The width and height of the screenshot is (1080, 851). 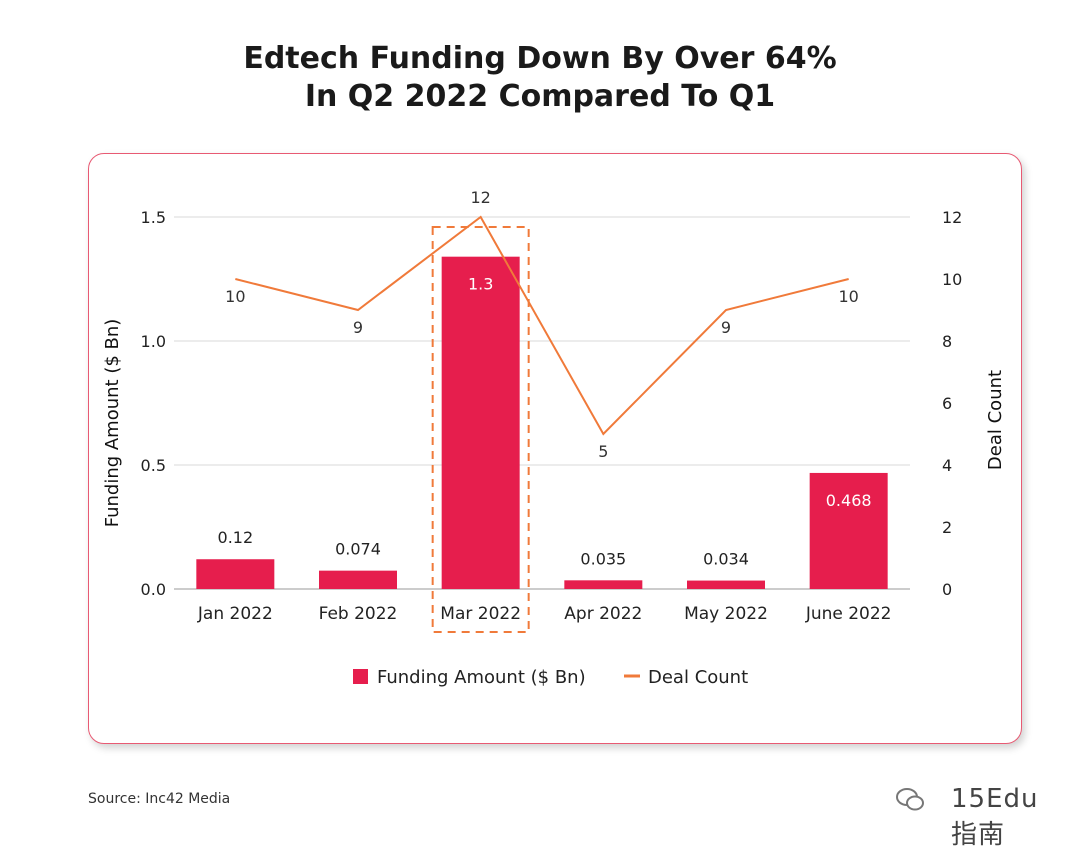 I want to click on x-tick-label: Apr 2022, so click(x=603, y=614).